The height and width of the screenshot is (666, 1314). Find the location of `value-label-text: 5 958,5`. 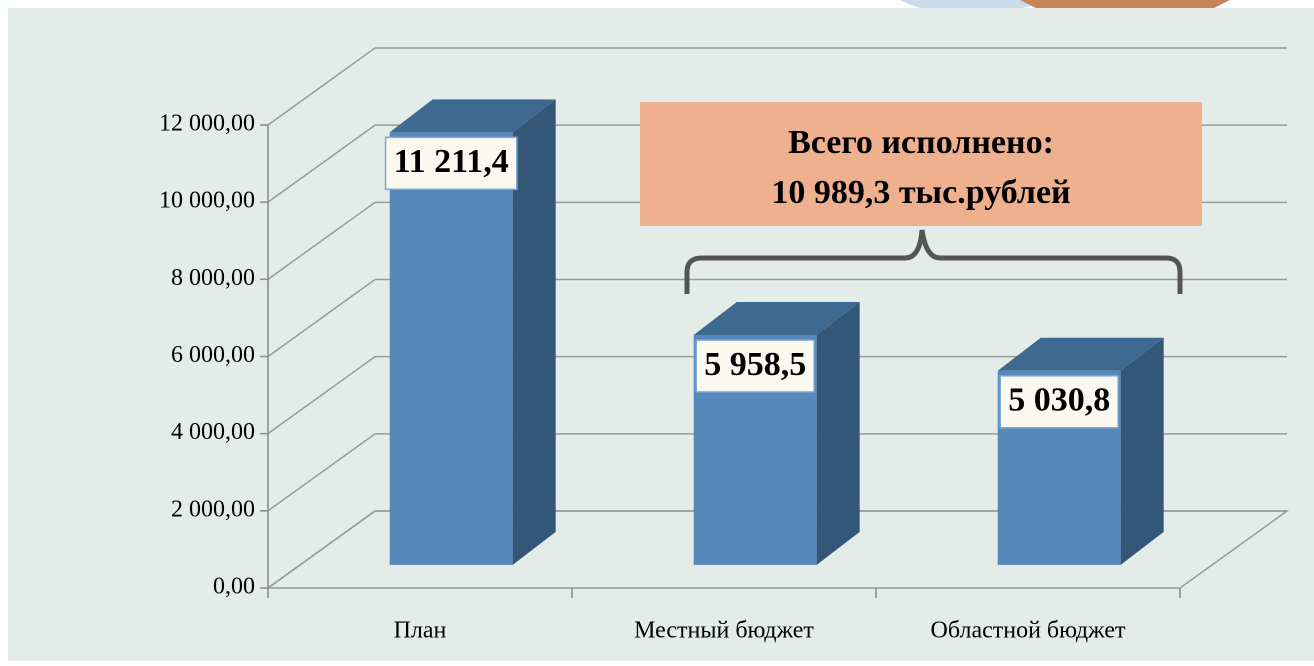

value-label-text: 5 958,5 is located at coordinates (755, 364).